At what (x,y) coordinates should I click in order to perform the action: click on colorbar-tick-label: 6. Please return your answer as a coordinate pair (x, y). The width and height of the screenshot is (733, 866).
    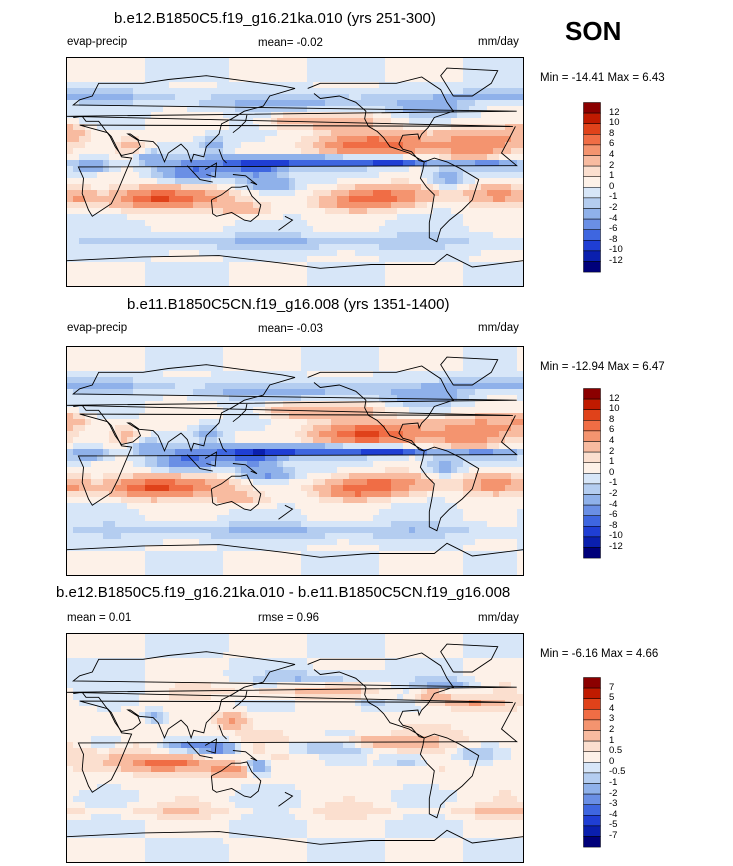
    Looking at the image, I should click on (612, 430).